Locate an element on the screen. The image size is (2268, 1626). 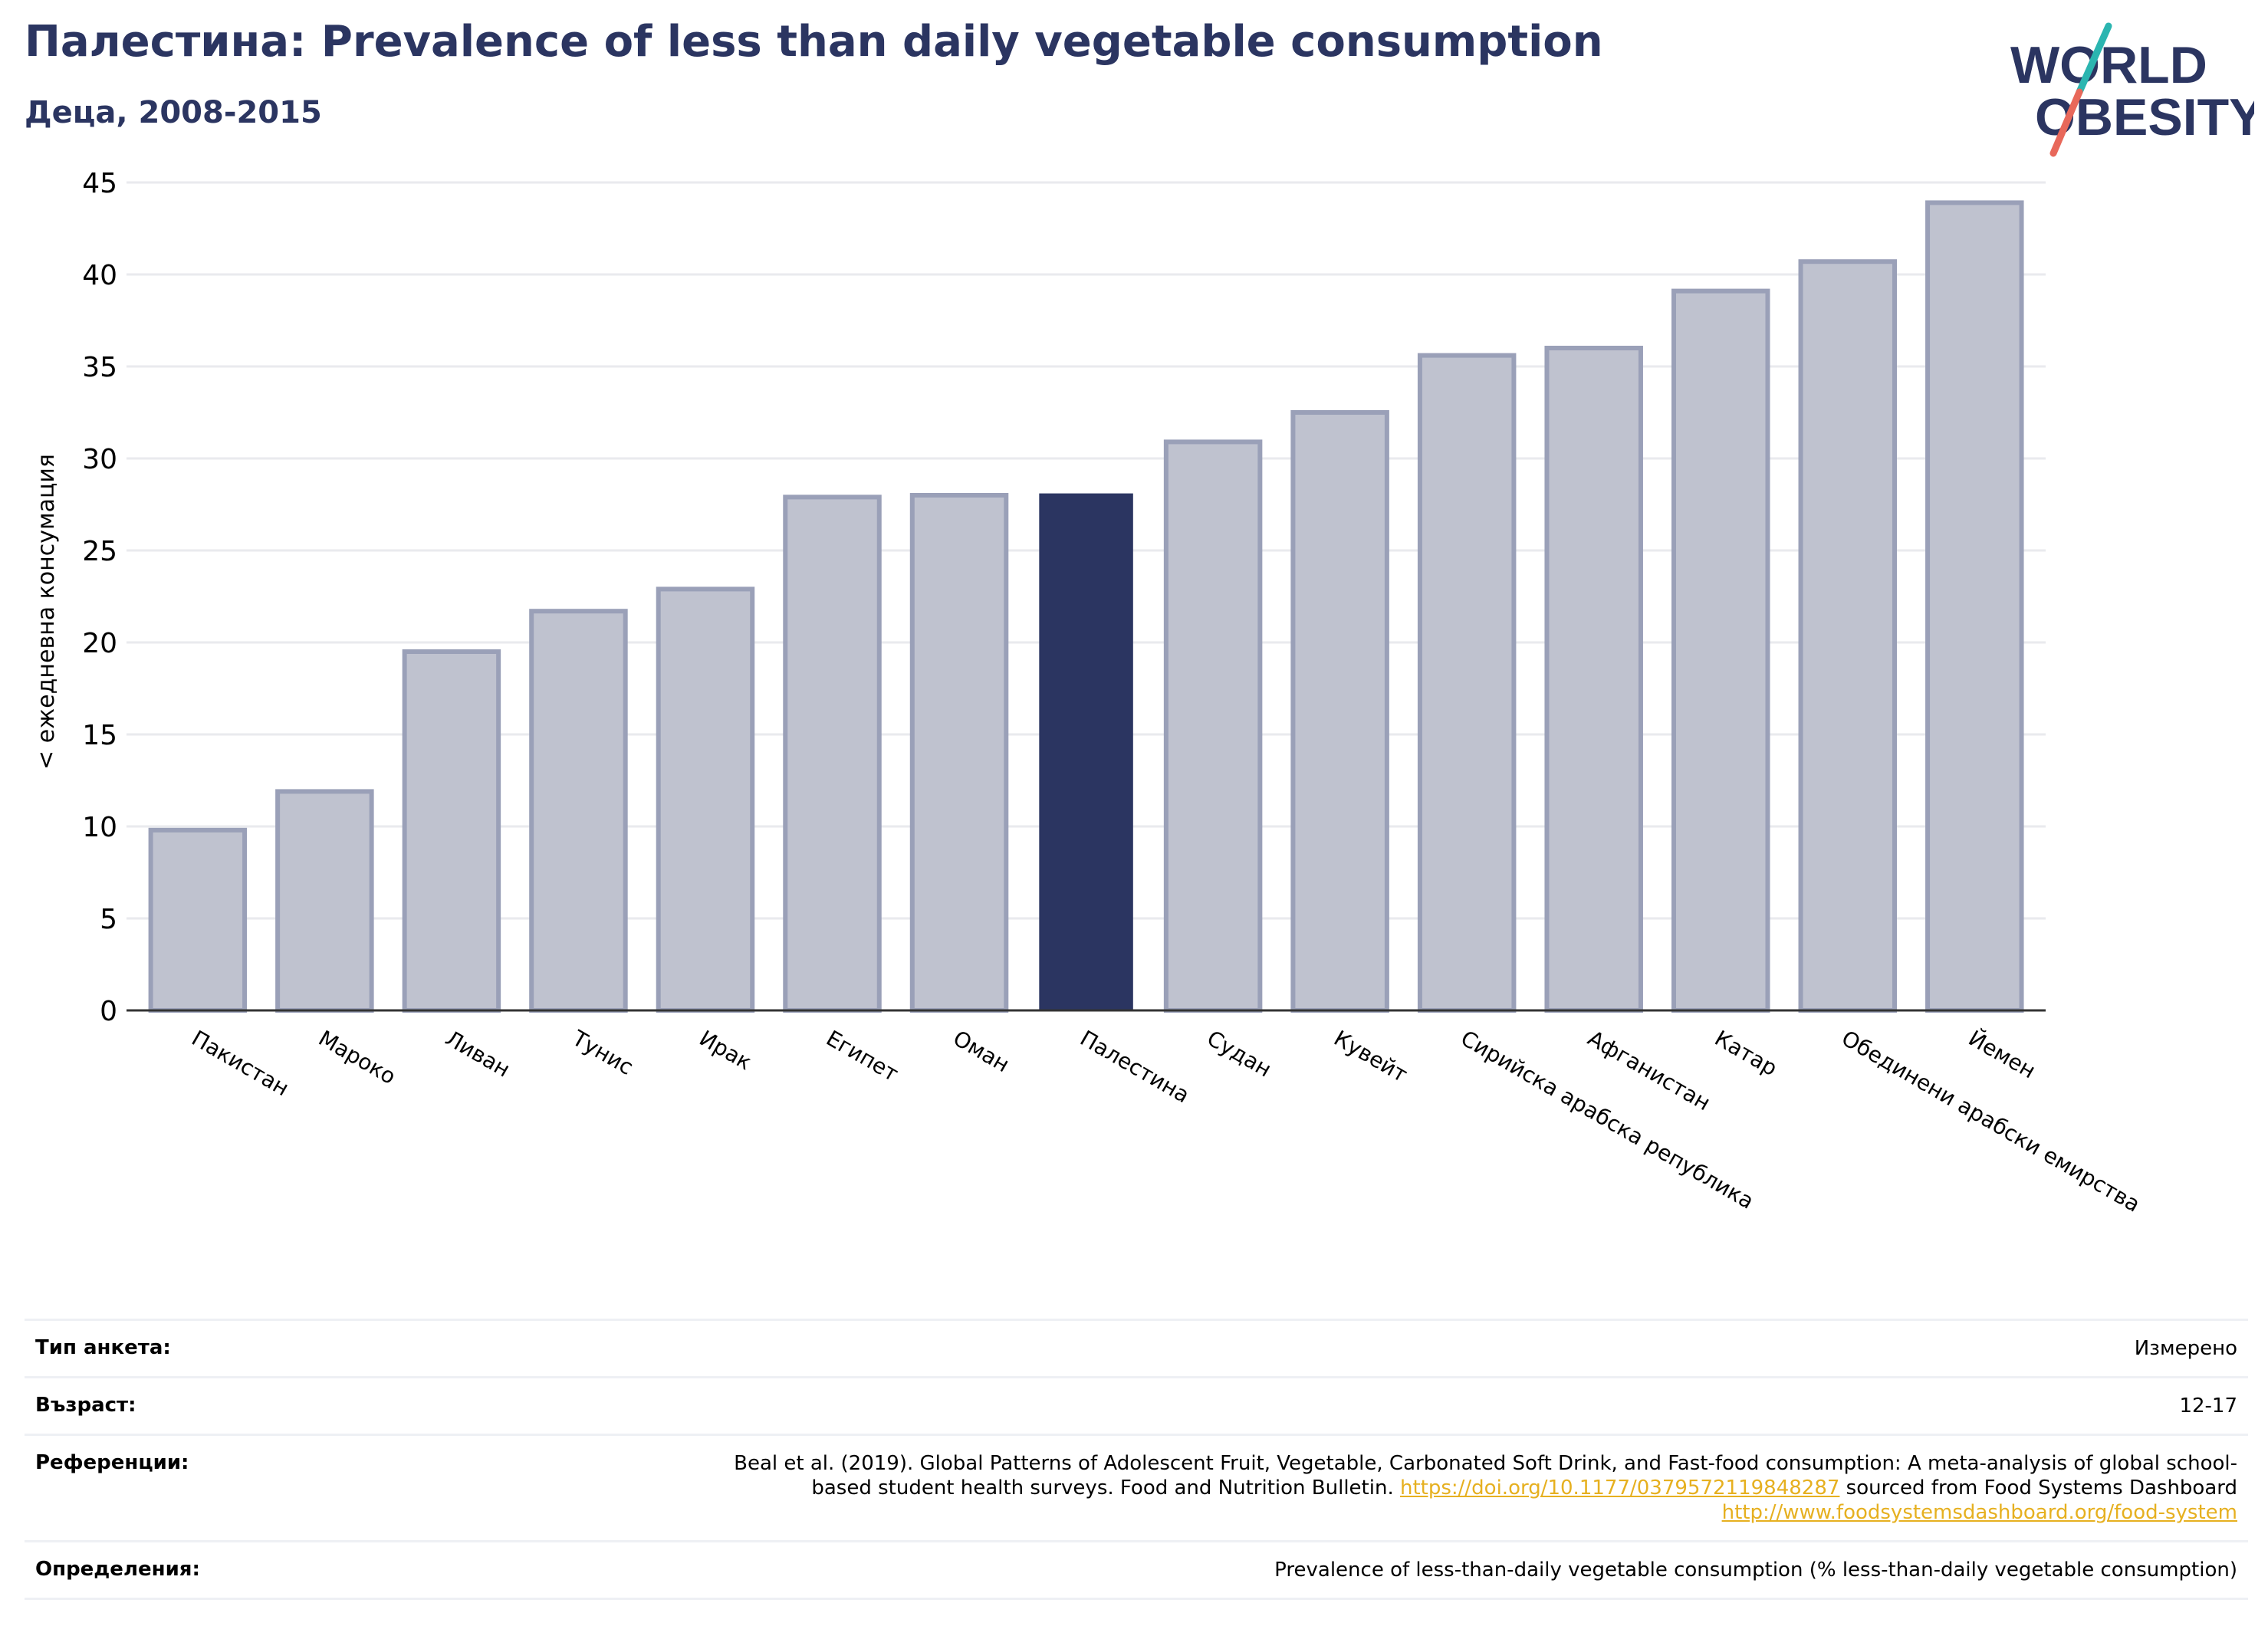
y-axis-label: < ежедневна консумация is located at coordinates (46, 612).